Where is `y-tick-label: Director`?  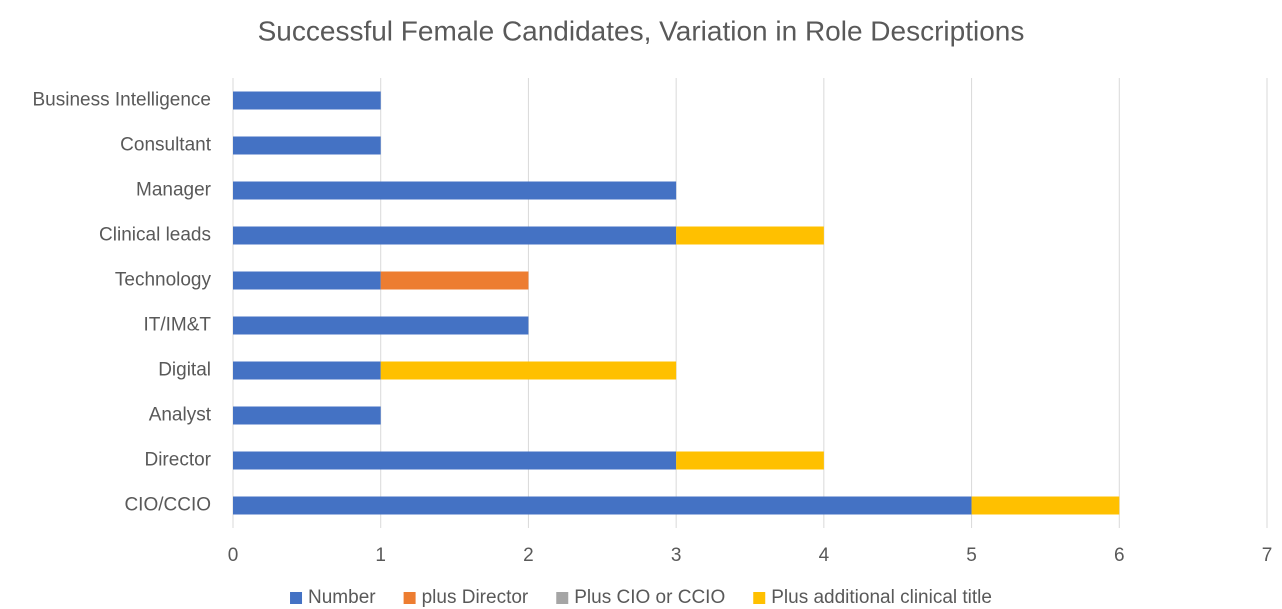
y-tick-label: Director is located at coordinates (177, 460).